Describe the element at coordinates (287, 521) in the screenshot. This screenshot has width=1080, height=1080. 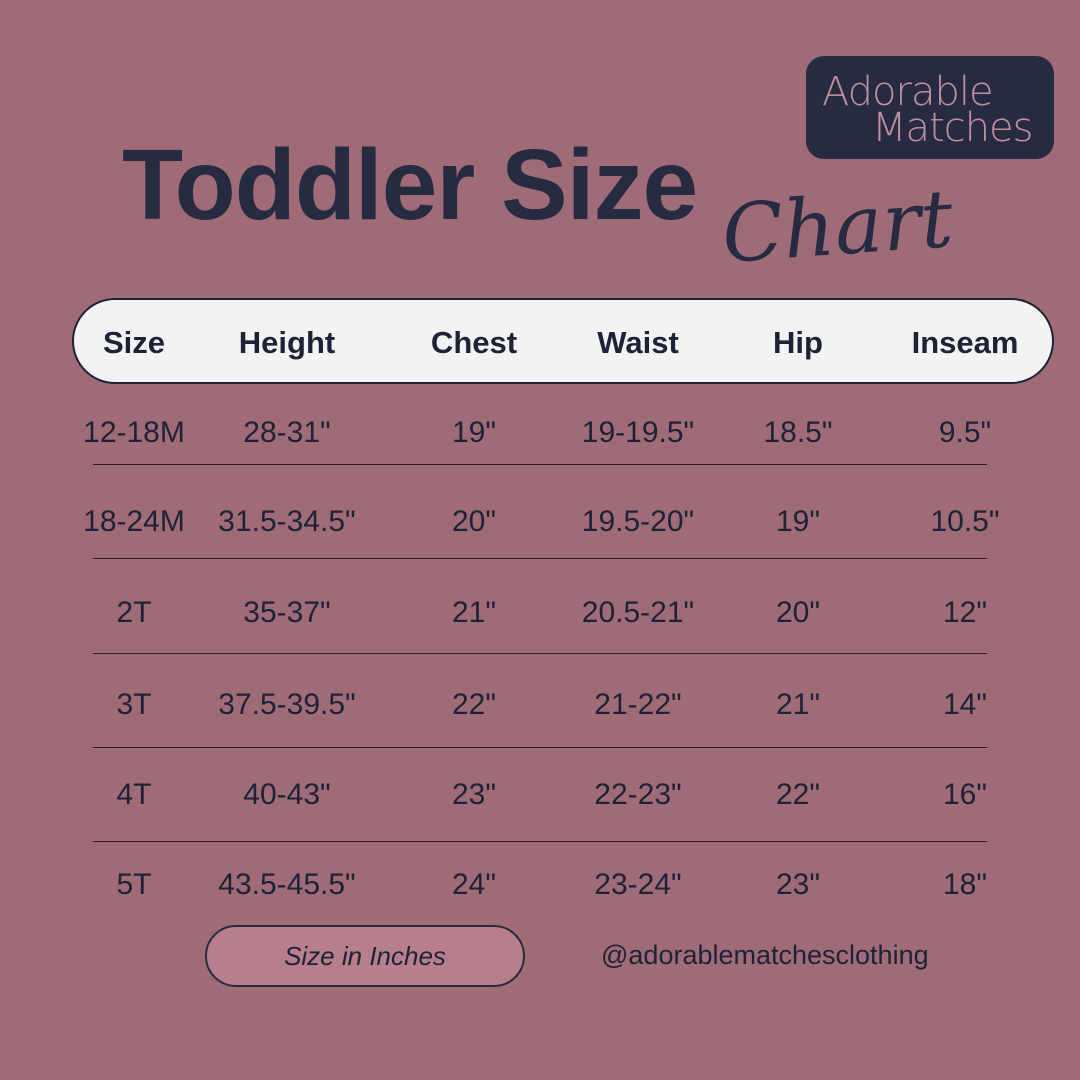
I see `table-cell: 31.5-34.5"` at that location.